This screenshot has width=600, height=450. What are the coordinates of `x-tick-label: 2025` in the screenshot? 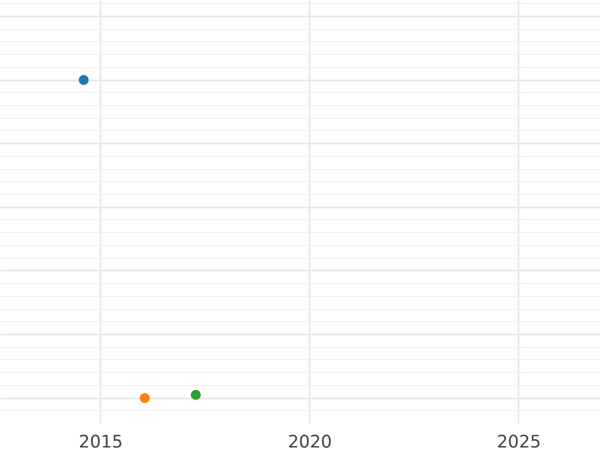 It's located at (519, 441).